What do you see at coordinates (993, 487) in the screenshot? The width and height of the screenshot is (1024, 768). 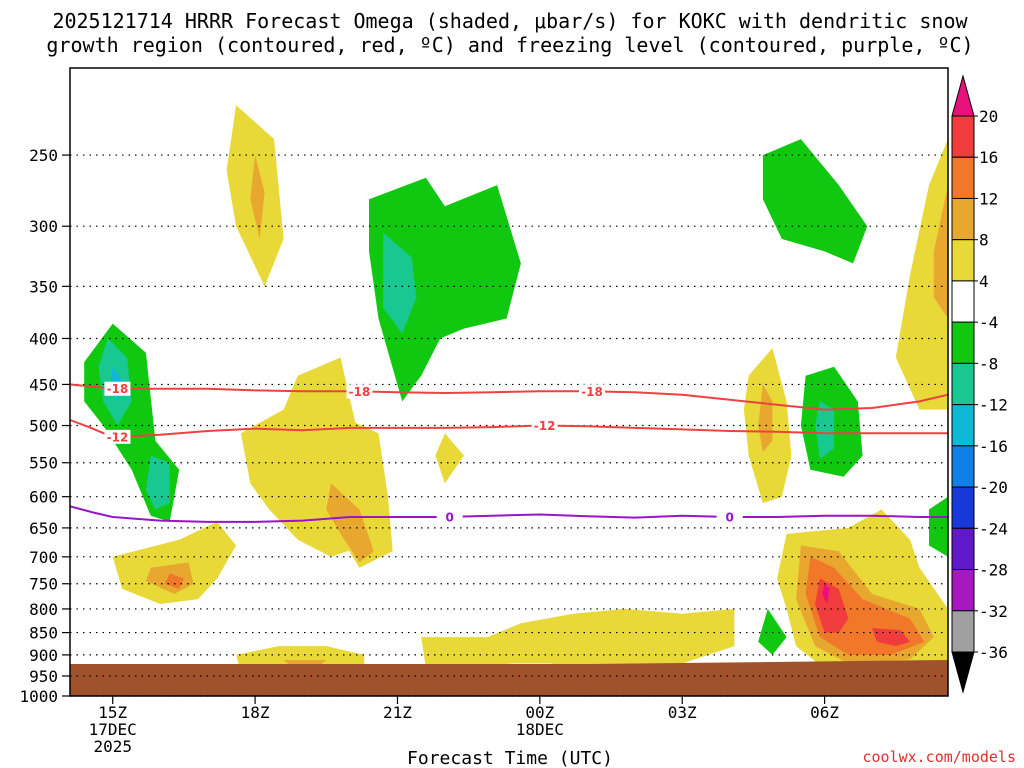 I see `colorbar-label-9: -20` at bounding box center [993, 487].